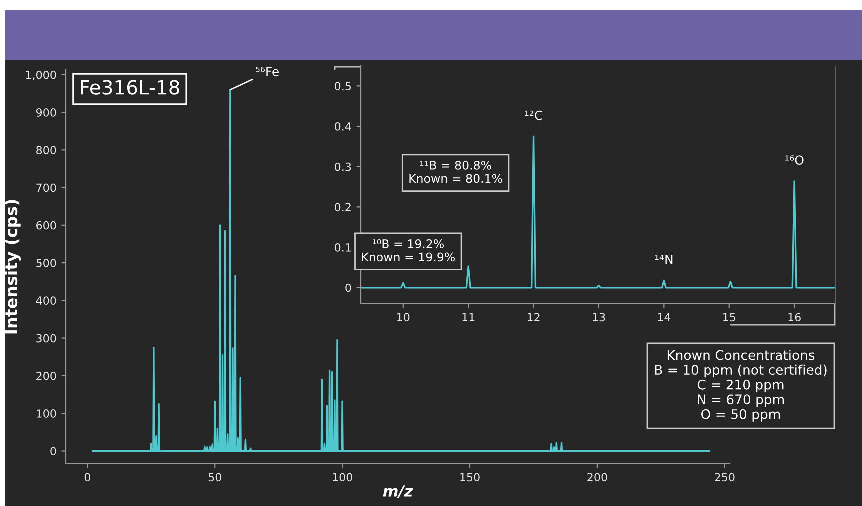 The width and height of the screenshot is (862, 506). What do you see at coordinates (267, 71) in the screenshot?
I see `annotation: ⁵⁶Fe` at bounding box center [267, 71].